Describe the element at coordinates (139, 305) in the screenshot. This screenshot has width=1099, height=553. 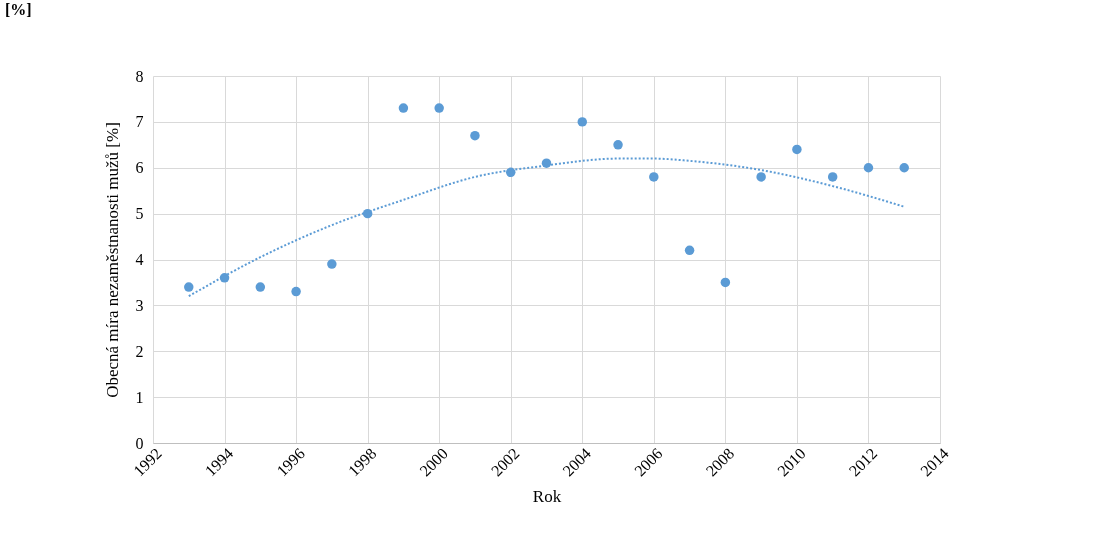
I see `y-tick-label: 3` at that location.